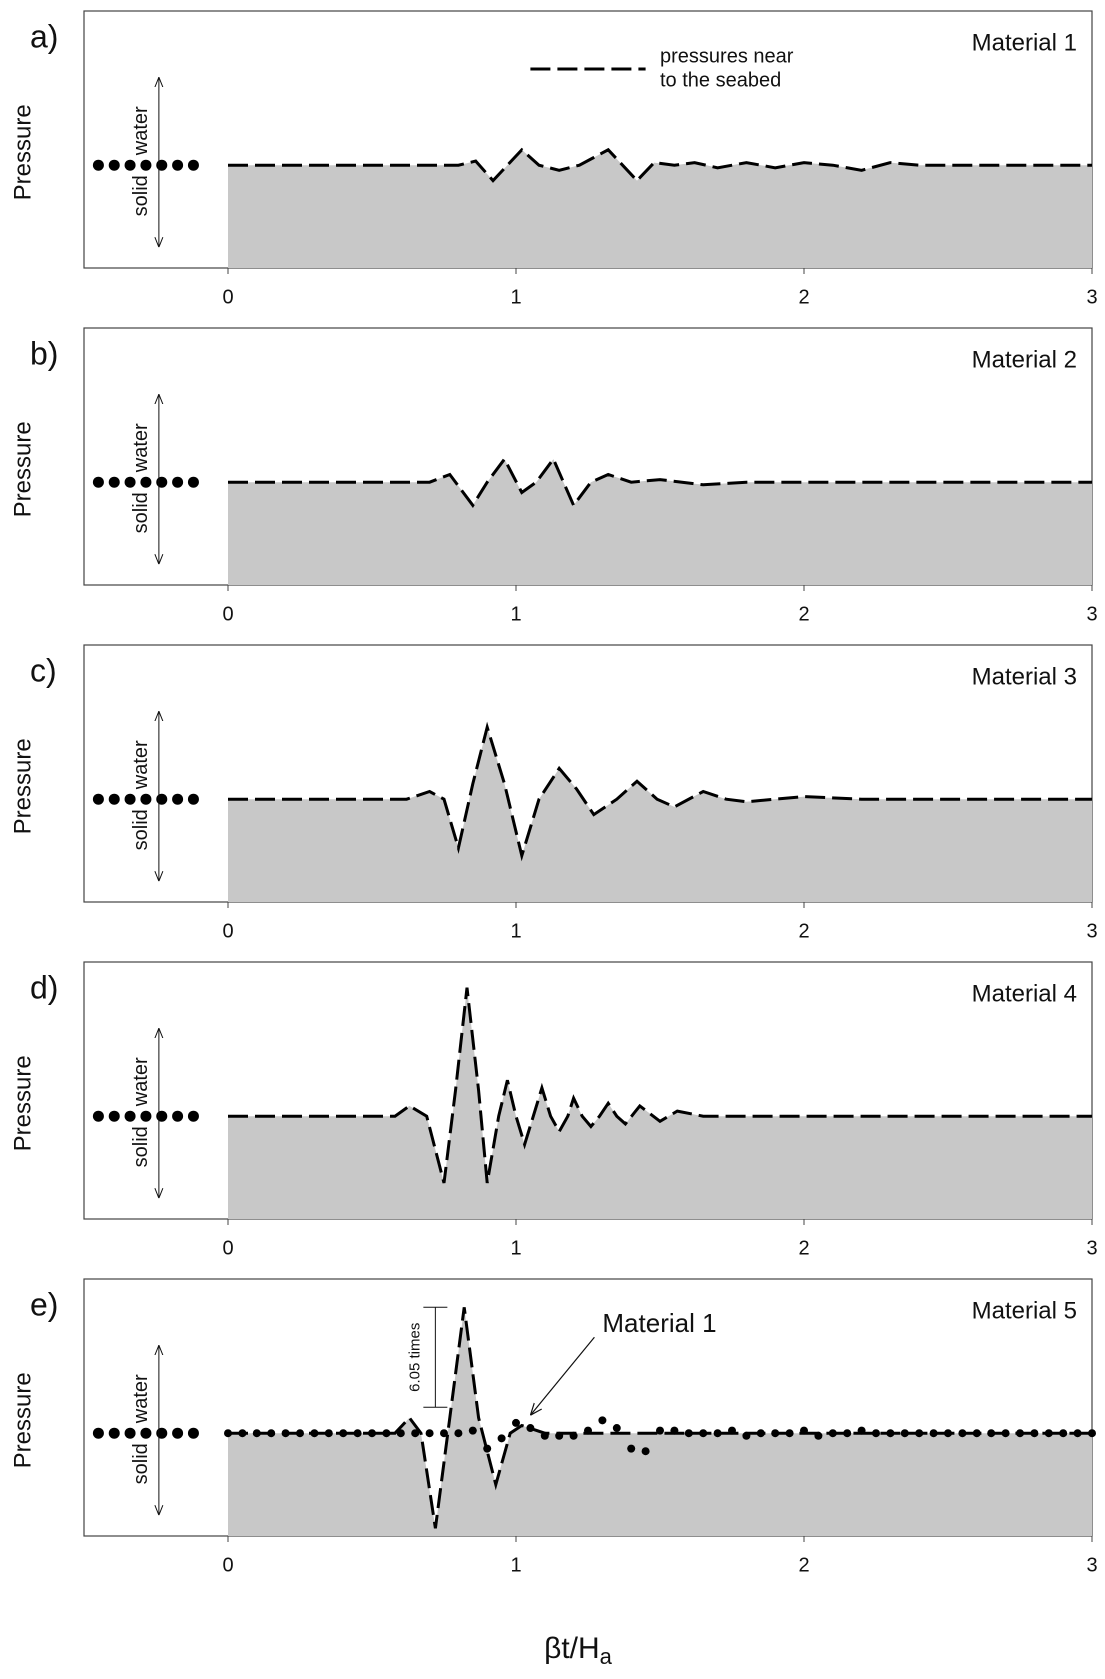  Describe the element at coordinates (606, 1656) in the screenshot. I see `x-label-sub: a` at that location.